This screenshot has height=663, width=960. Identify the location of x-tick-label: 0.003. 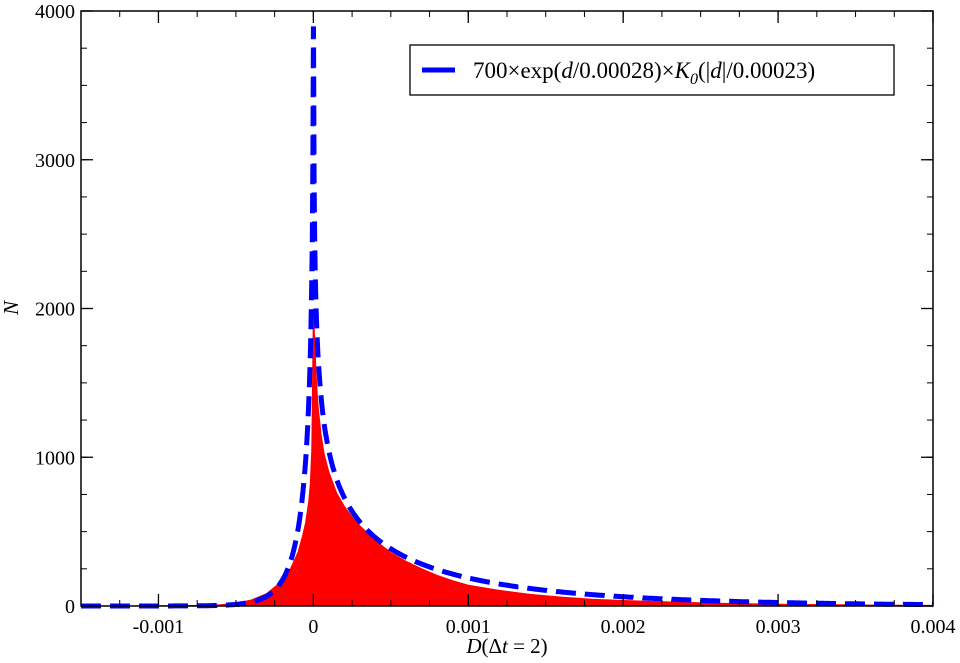
(778, 627).